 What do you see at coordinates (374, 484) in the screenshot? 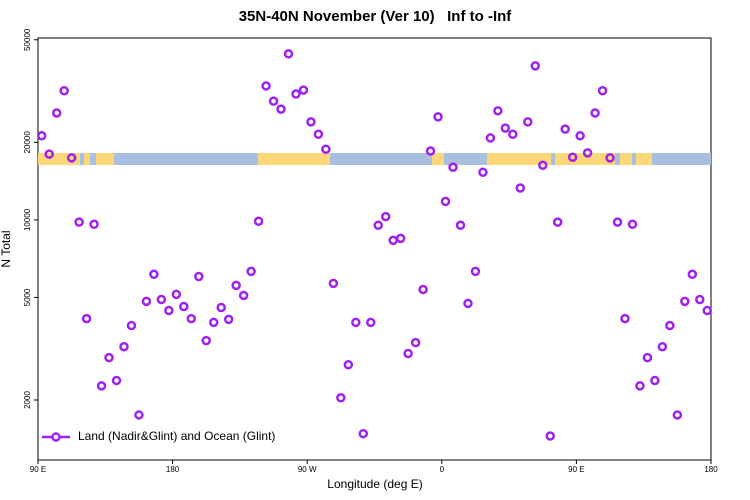
I see `x-axis-label: Longitude (deg E)` at bounding box center [374, 484].